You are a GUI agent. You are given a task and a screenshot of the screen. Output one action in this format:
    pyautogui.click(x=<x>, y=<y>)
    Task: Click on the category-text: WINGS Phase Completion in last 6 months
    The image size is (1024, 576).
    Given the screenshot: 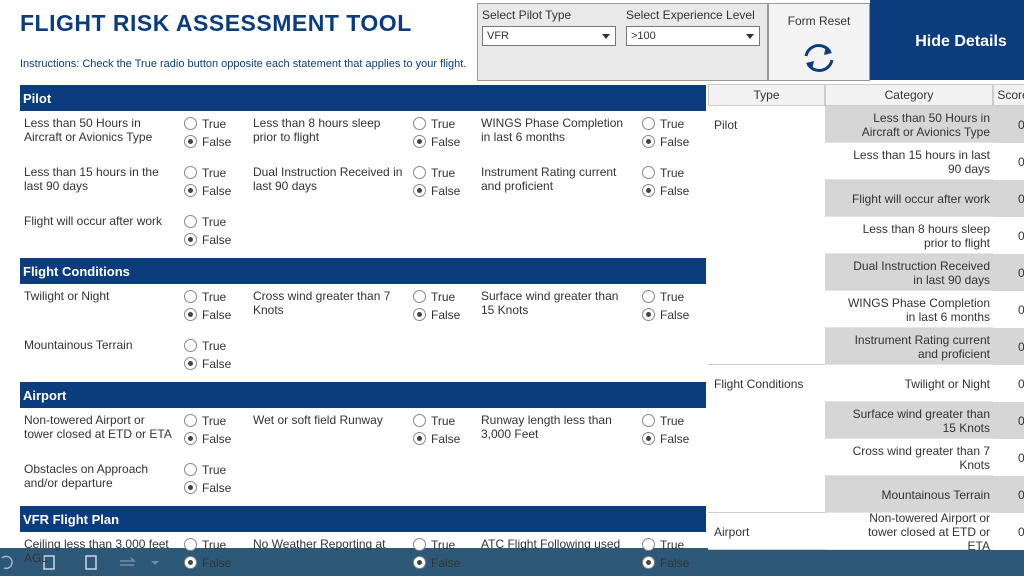 What is the action you would take?
    pyautogui.click(x=918, y=309)
    